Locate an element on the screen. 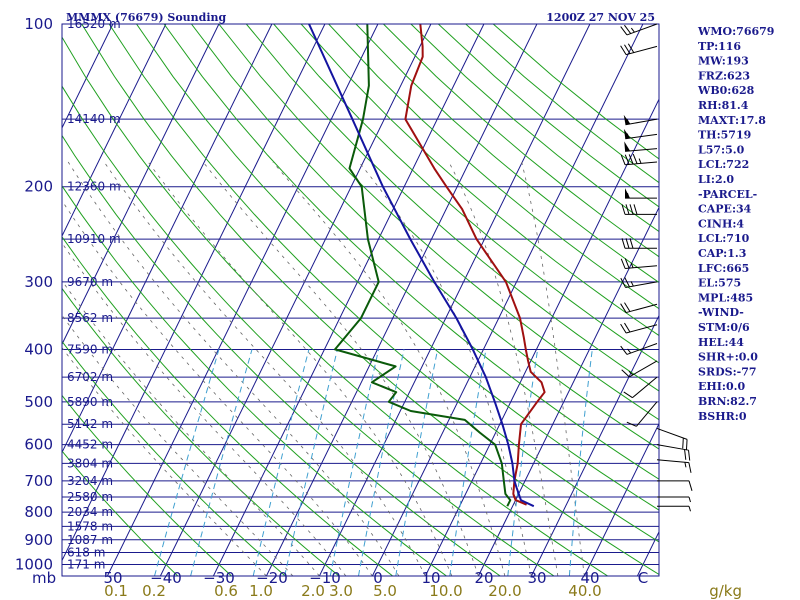  index-item: MW:193 is located at coordinates (723, 61).